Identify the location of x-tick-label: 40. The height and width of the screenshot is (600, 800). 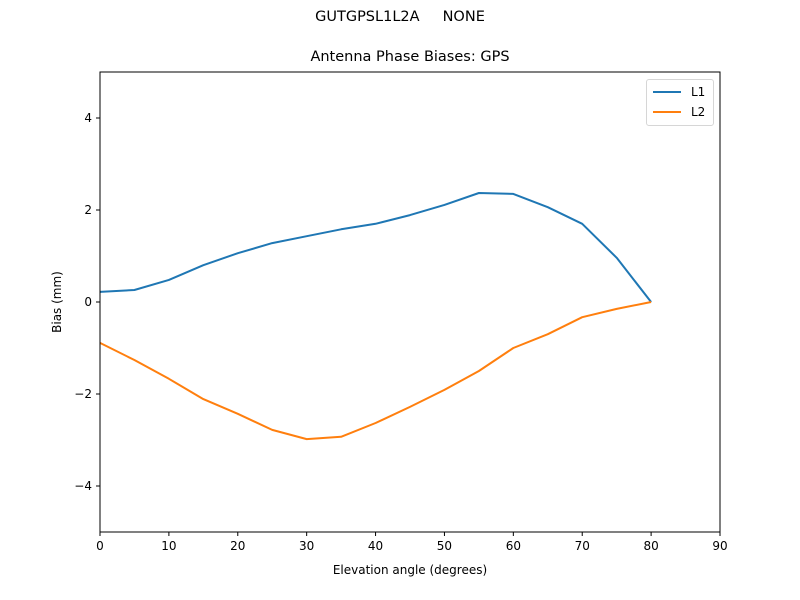
(375, 546).